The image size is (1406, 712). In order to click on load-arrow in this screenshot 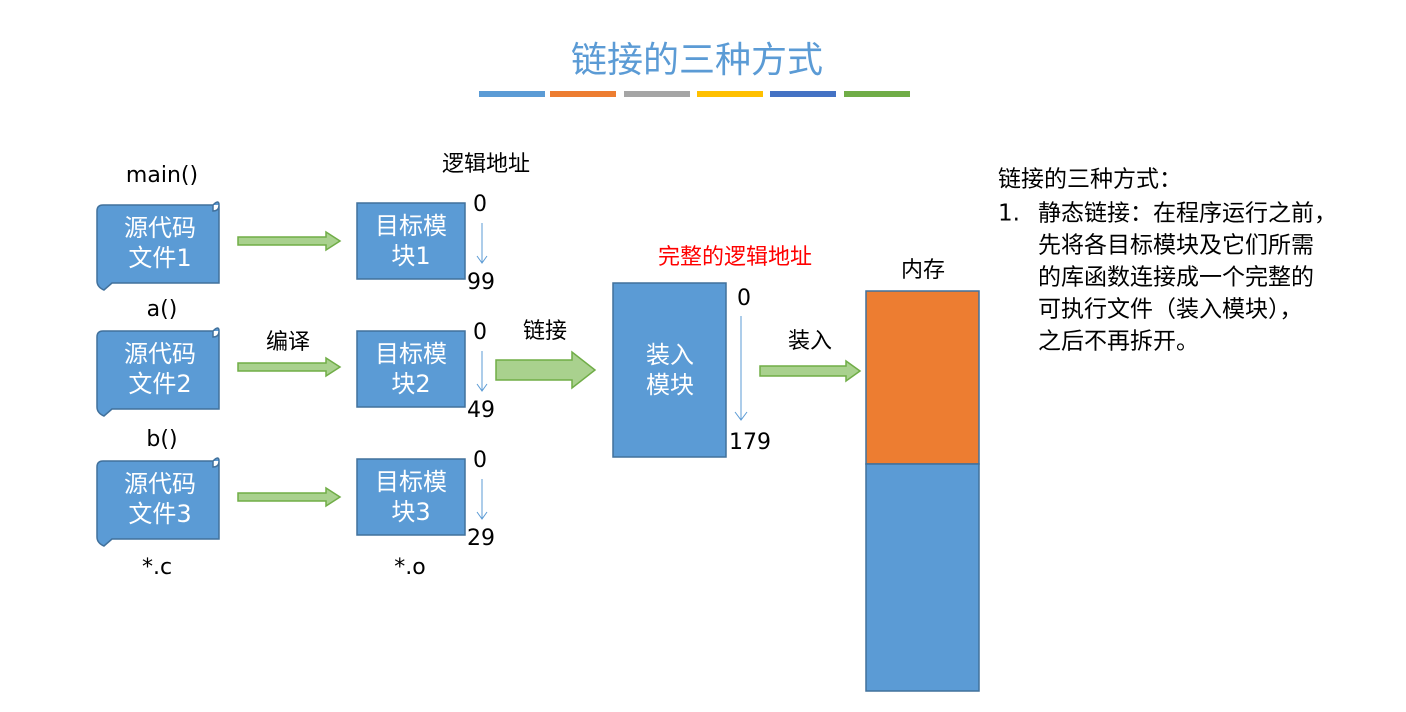, I will do `click(810, 371)`.